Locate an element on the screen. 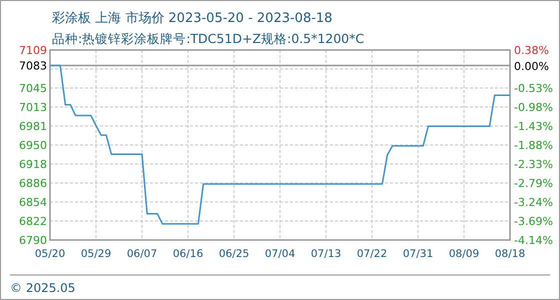 This screenshot has width=560, height=300. y-tick-label: 7109 is located at coordinates (33, 50).